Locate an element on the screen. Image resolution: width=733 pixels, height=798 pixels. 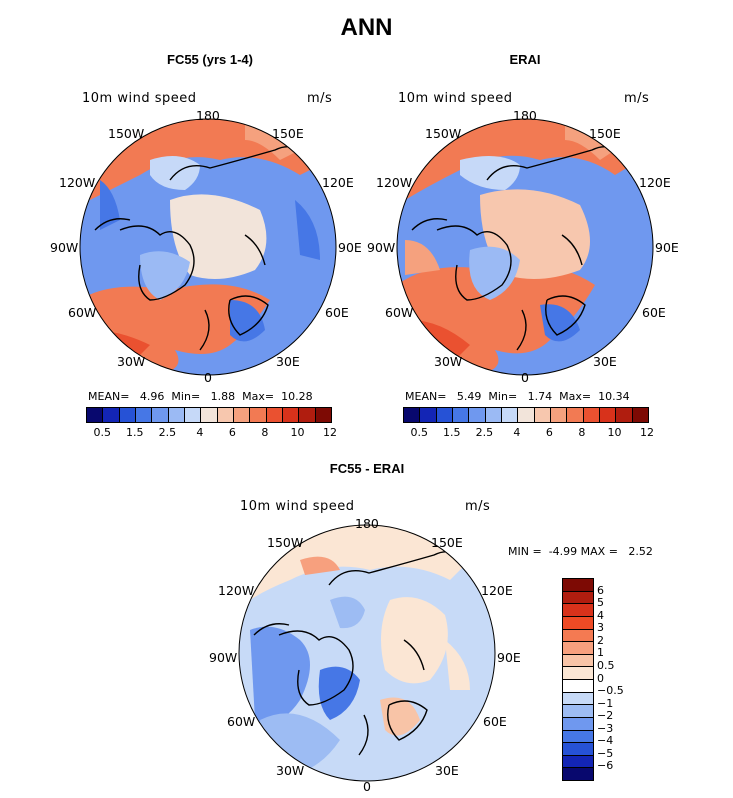
lon-label-120e: 120E is located at coordinates (338, 182).